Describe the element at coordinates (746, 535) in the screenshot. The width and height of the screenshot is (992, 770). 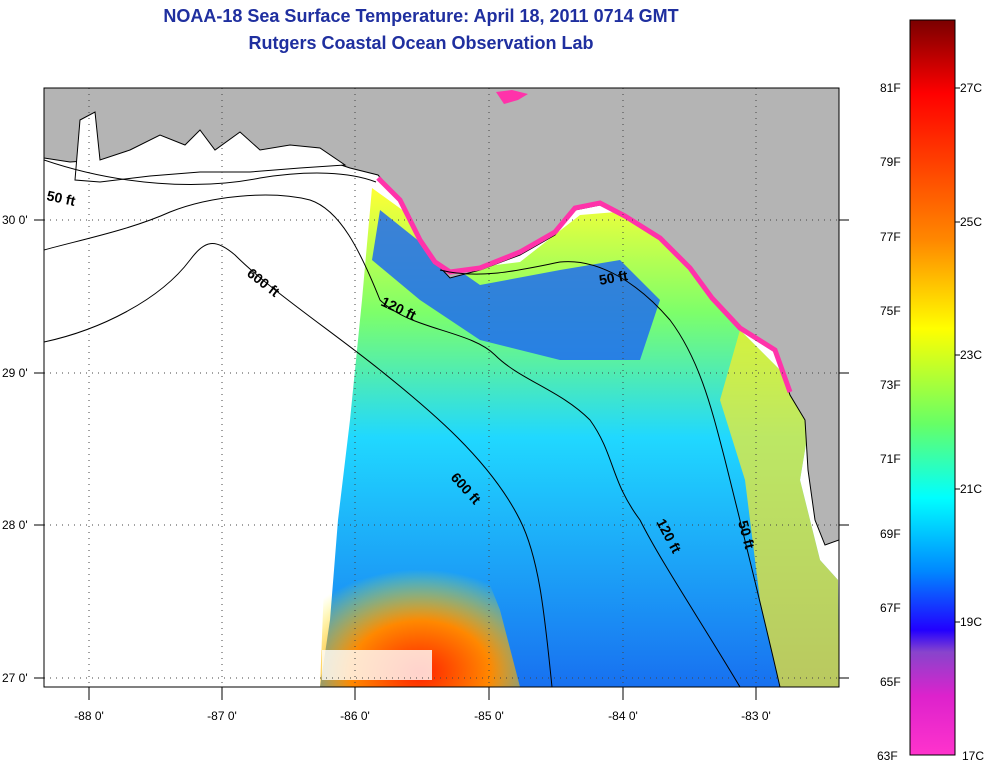
I see `contour-label-50ft-south: 50 ft` at that location.